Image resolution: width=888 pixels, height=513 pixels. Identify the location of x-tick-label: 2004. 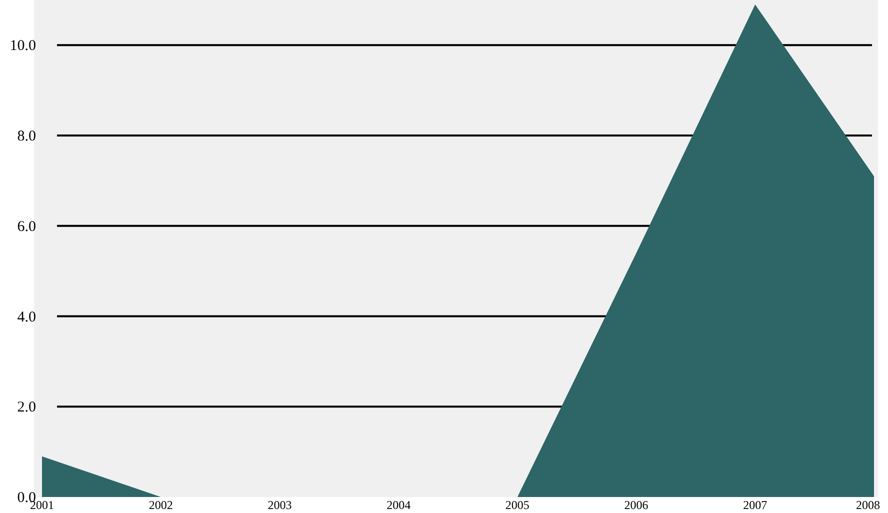
(398, 505).